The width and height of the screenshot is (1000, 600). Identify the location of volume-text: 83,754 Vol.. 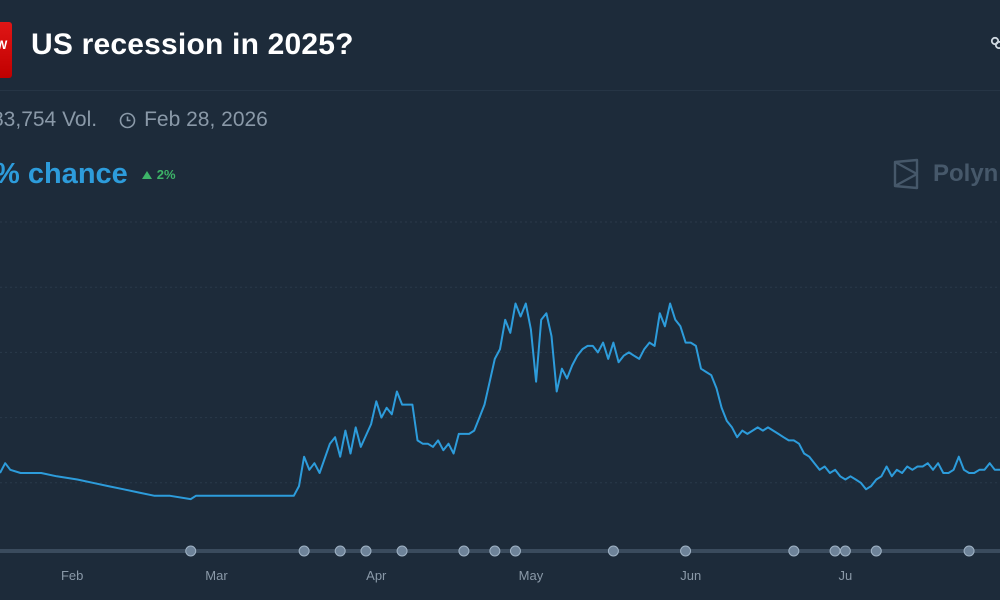
(49, 119).